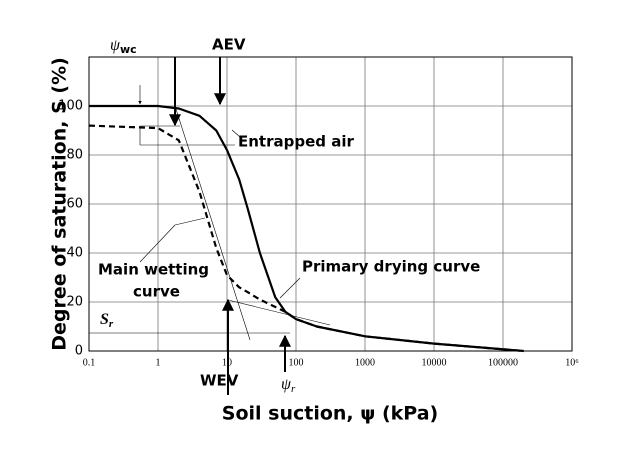 The height and width of the screenshot is (449, 622). What do you see at coordinates (74, 155) in the screenshot?
I see `y-tick-label: 80` at bounding box center [74, 155].